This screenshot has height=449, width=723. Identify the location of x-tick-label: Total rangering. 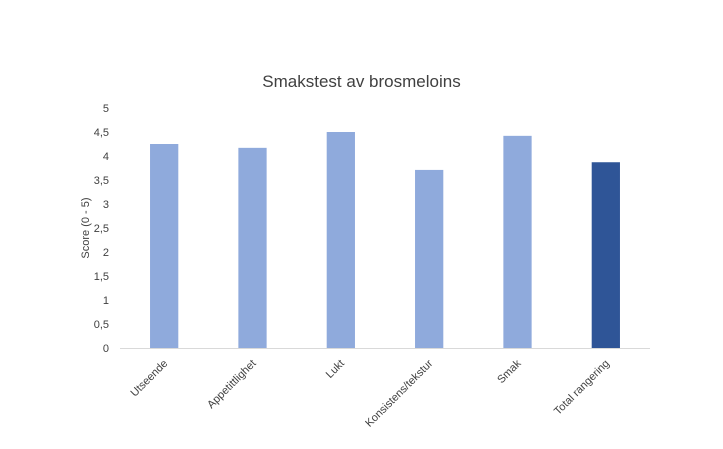
(582, 388).